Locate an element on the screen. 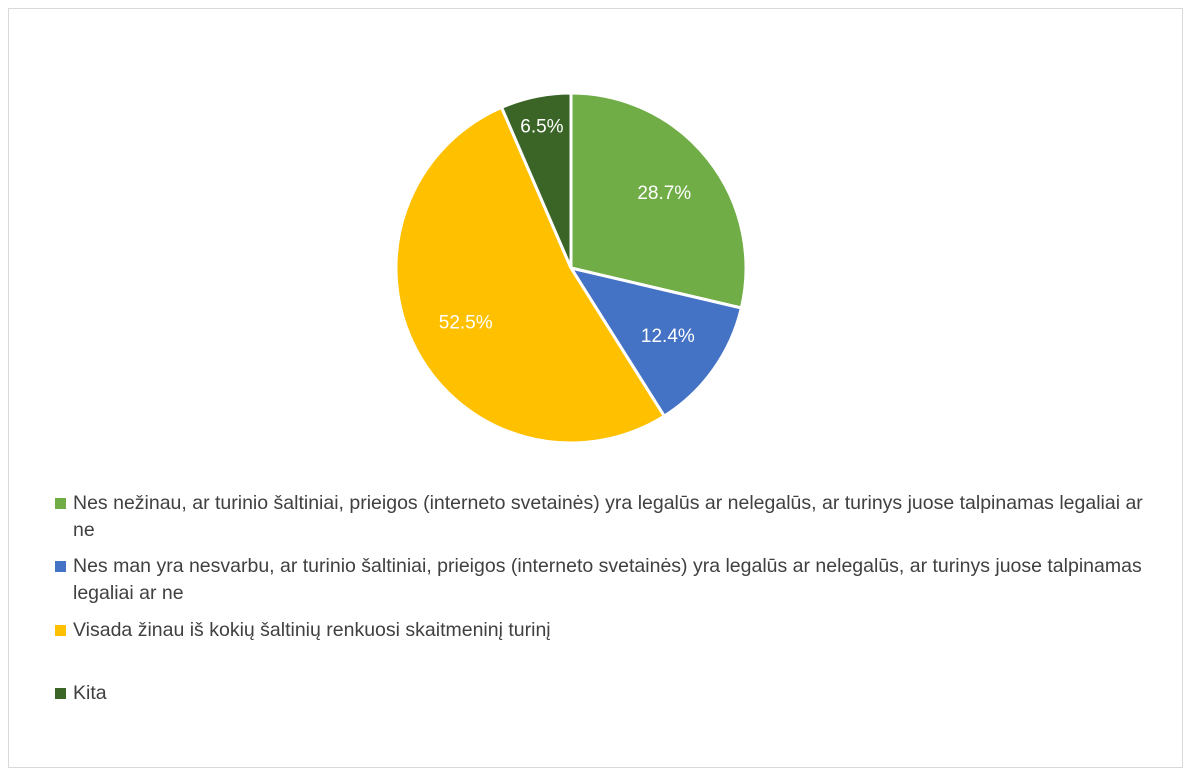 The height and width of the screenshot is (768, 1190). legend-item: Kita is located at coordinates (607, 693).